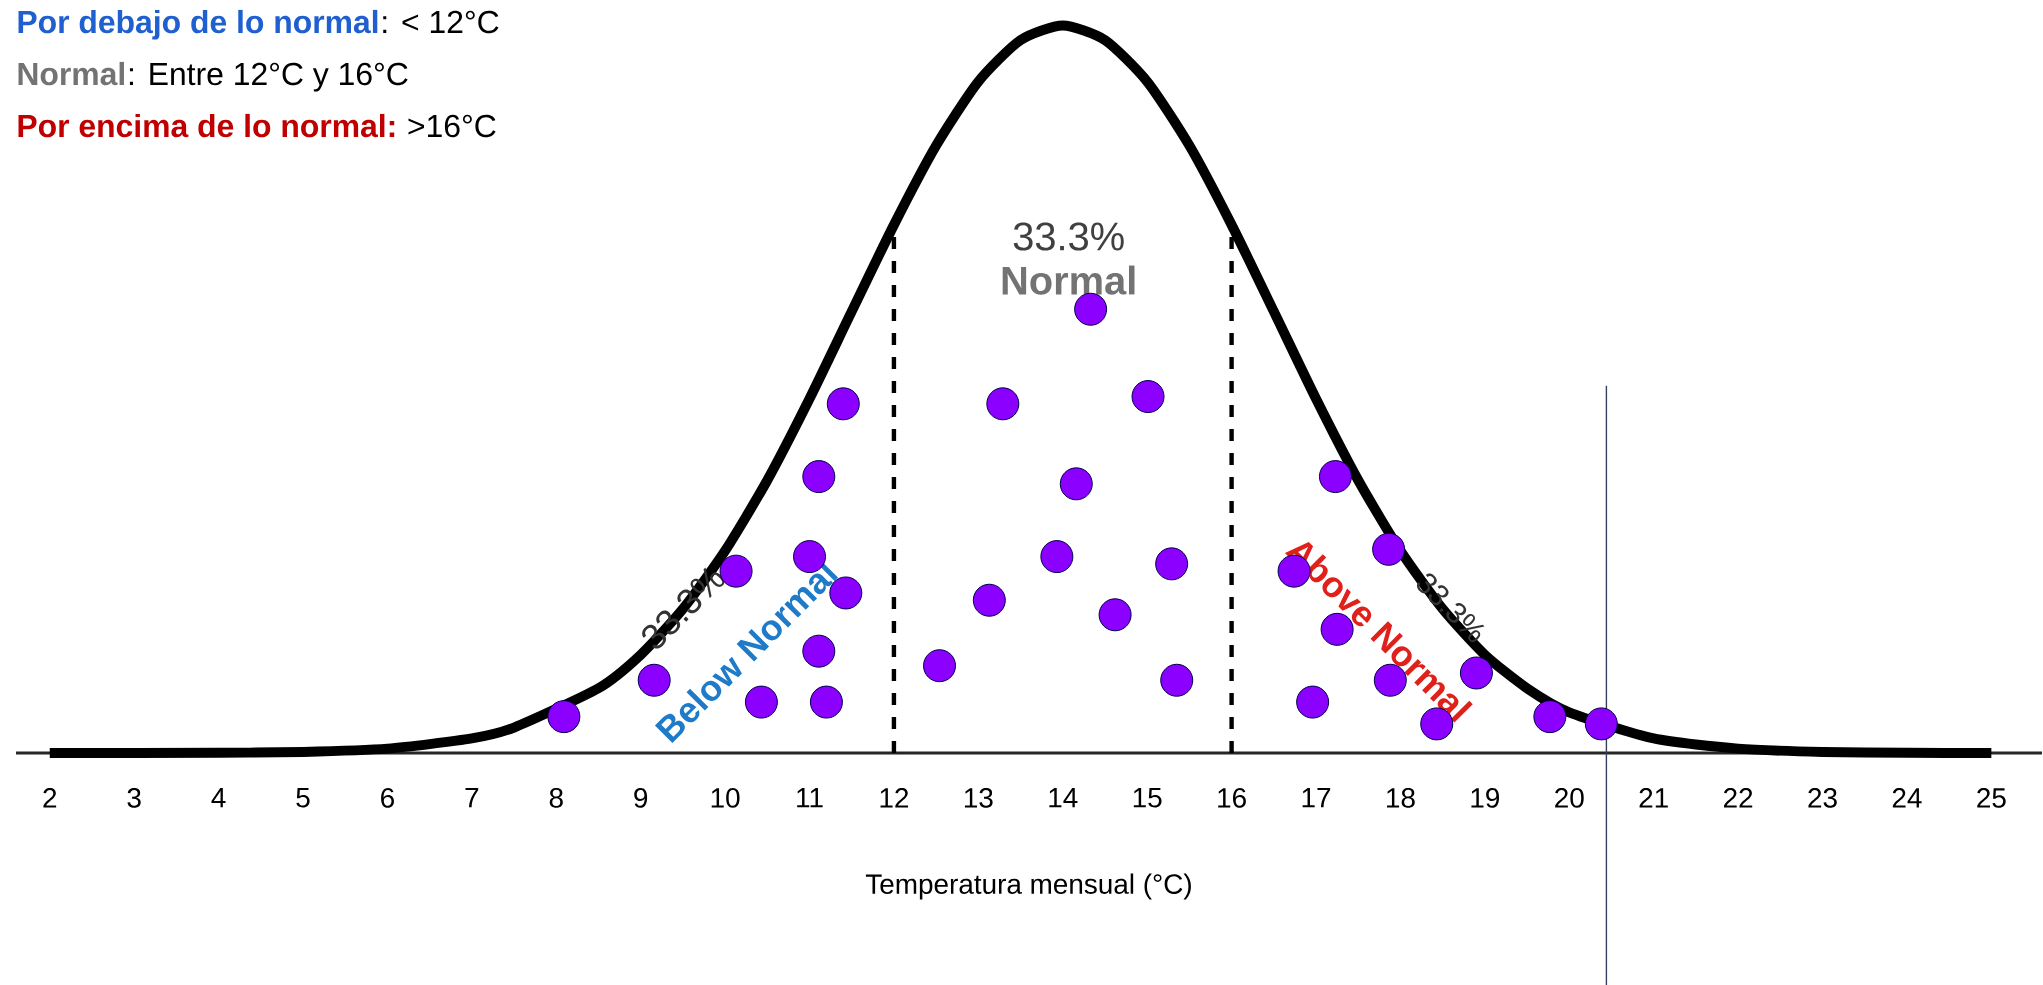 The image size is (2043, 985). I want to click on x-tick-label: 11, so click(810, 798).